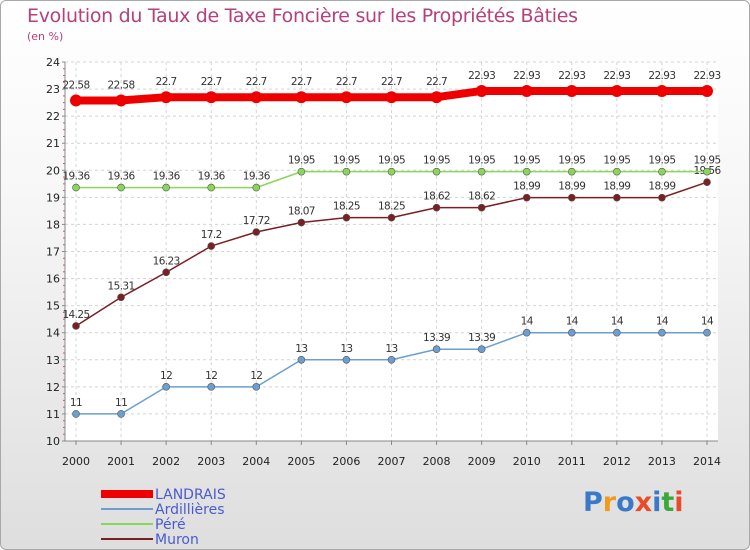 The height and width of the screenshot is (550, 750). I want to click on x-tick-label: 2008, so click(437, 461).